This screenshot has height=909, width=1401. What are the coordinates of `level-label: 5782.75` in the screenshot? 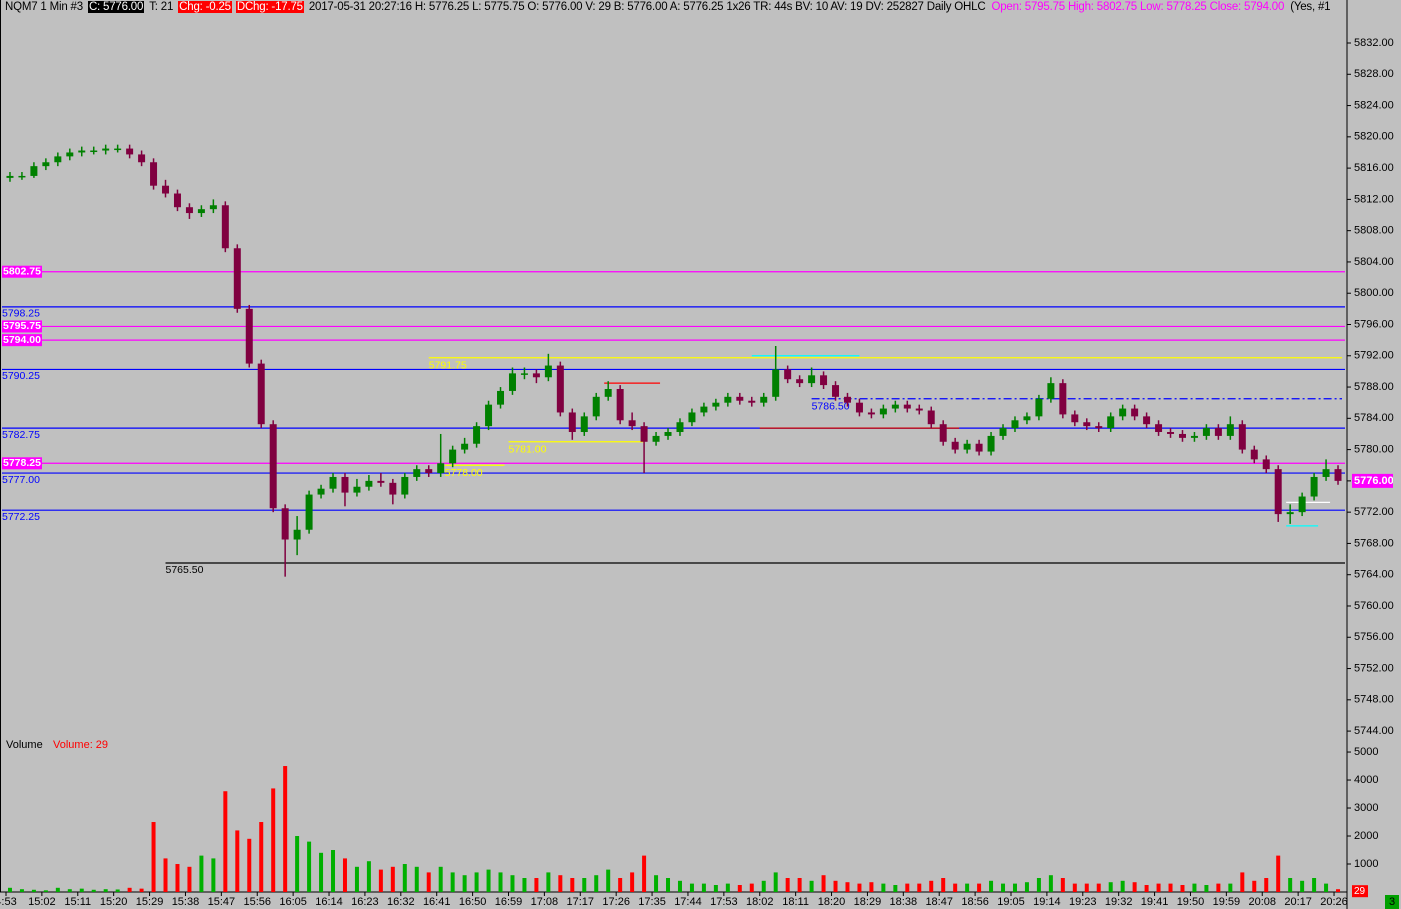 It's located at (21, 435).